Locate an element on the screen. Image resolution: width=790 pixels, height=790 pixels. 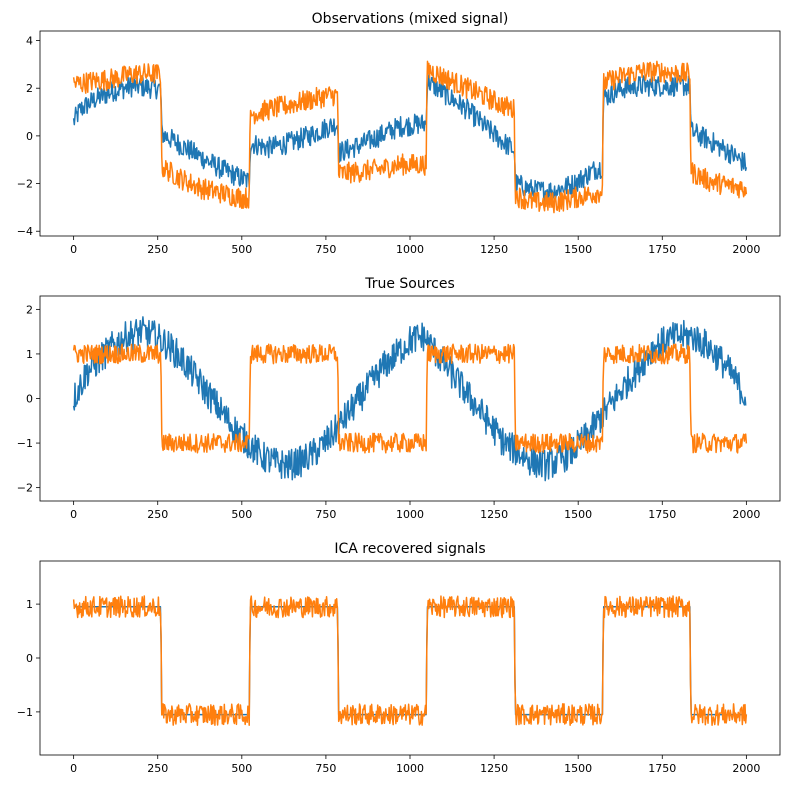
y-tick-label: −4 is located at coordinates (25, 231).